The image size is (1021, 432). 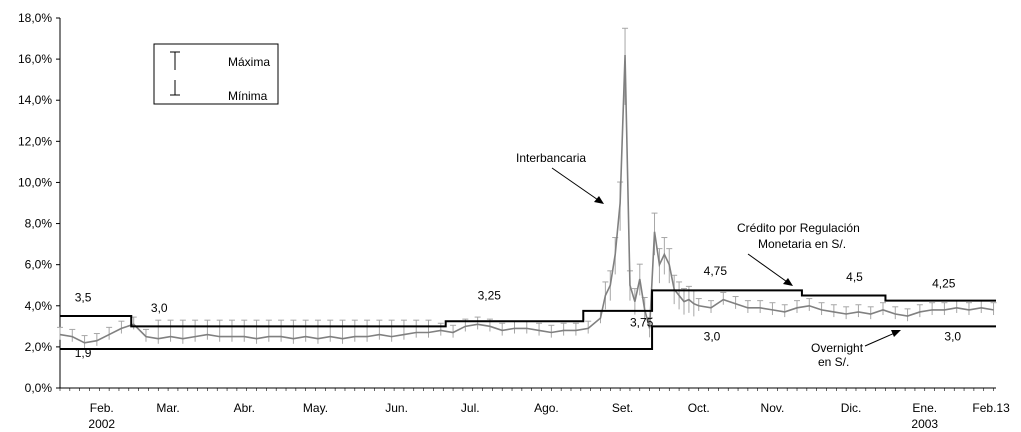 What do you see at coordinates (854, 277) in the screenshot?
I see `rate-value-label: 4,5` at bounding box center [854, 277].